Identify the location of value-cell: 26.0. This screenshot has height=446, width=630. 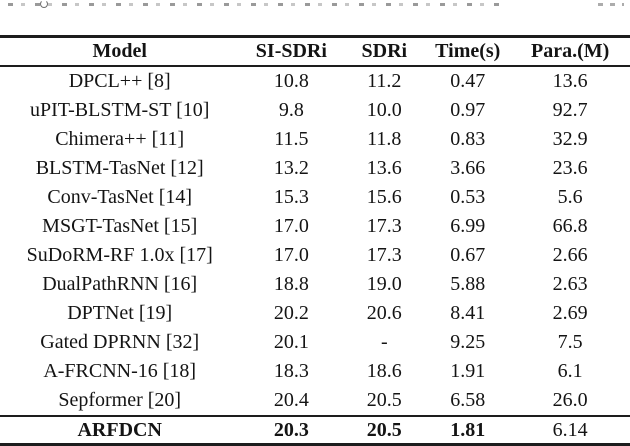
(570, 400).